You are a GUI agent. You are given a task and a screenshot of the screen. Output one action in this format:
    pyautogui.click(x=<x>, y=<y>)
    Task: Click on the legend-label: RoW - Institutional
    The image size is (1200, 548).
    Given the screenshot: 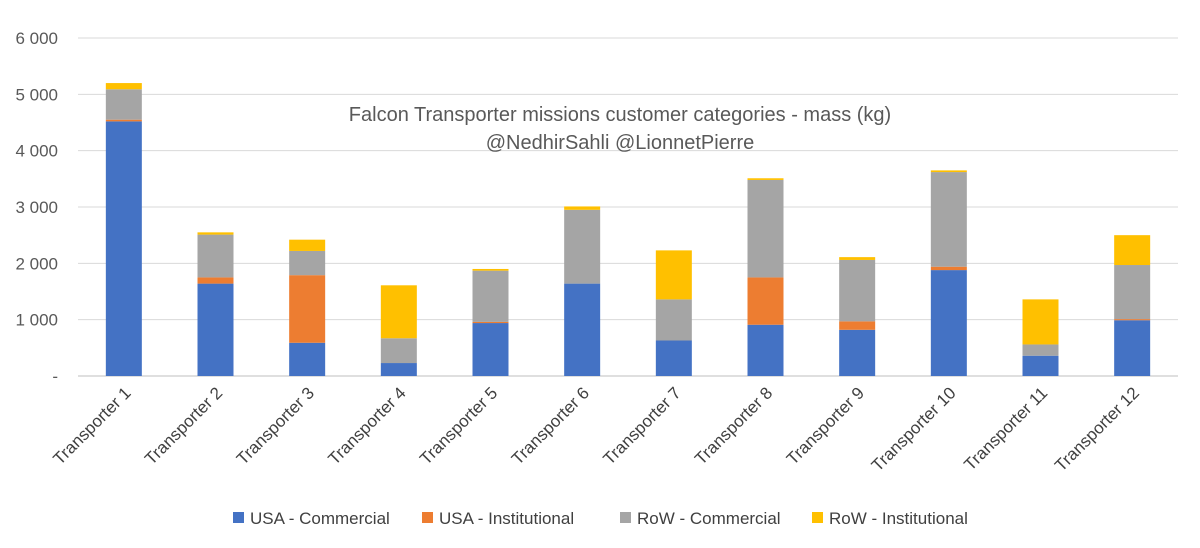 What is the action you would take?
    pyautogui.click(x=898, y=518)
    